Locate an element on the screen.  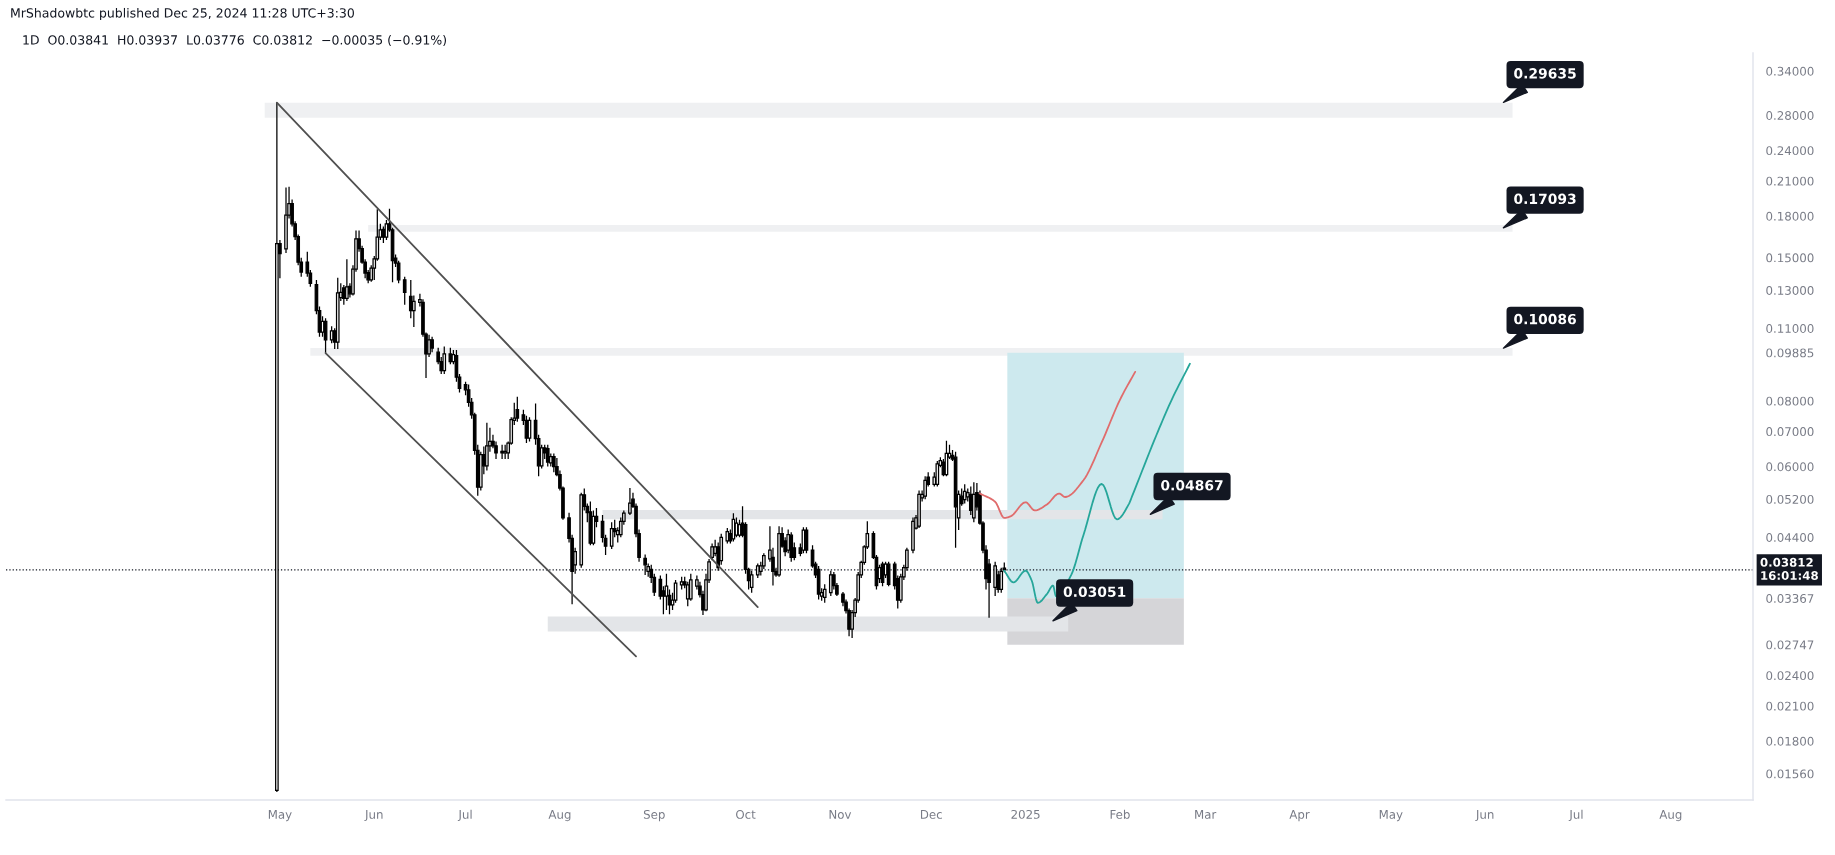
x-tick-label: Mar is located at coordinates (1206, 814).